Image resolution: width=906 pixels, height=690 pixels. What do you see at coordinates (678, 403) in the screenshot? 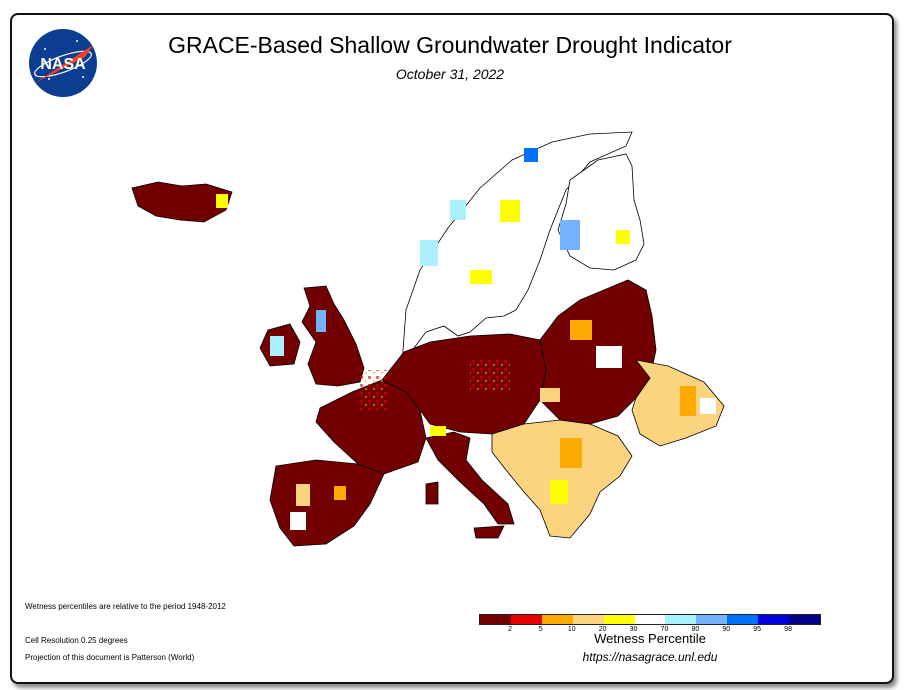
I see `map-area-ukraine-east` at bounding box center [678, 403].